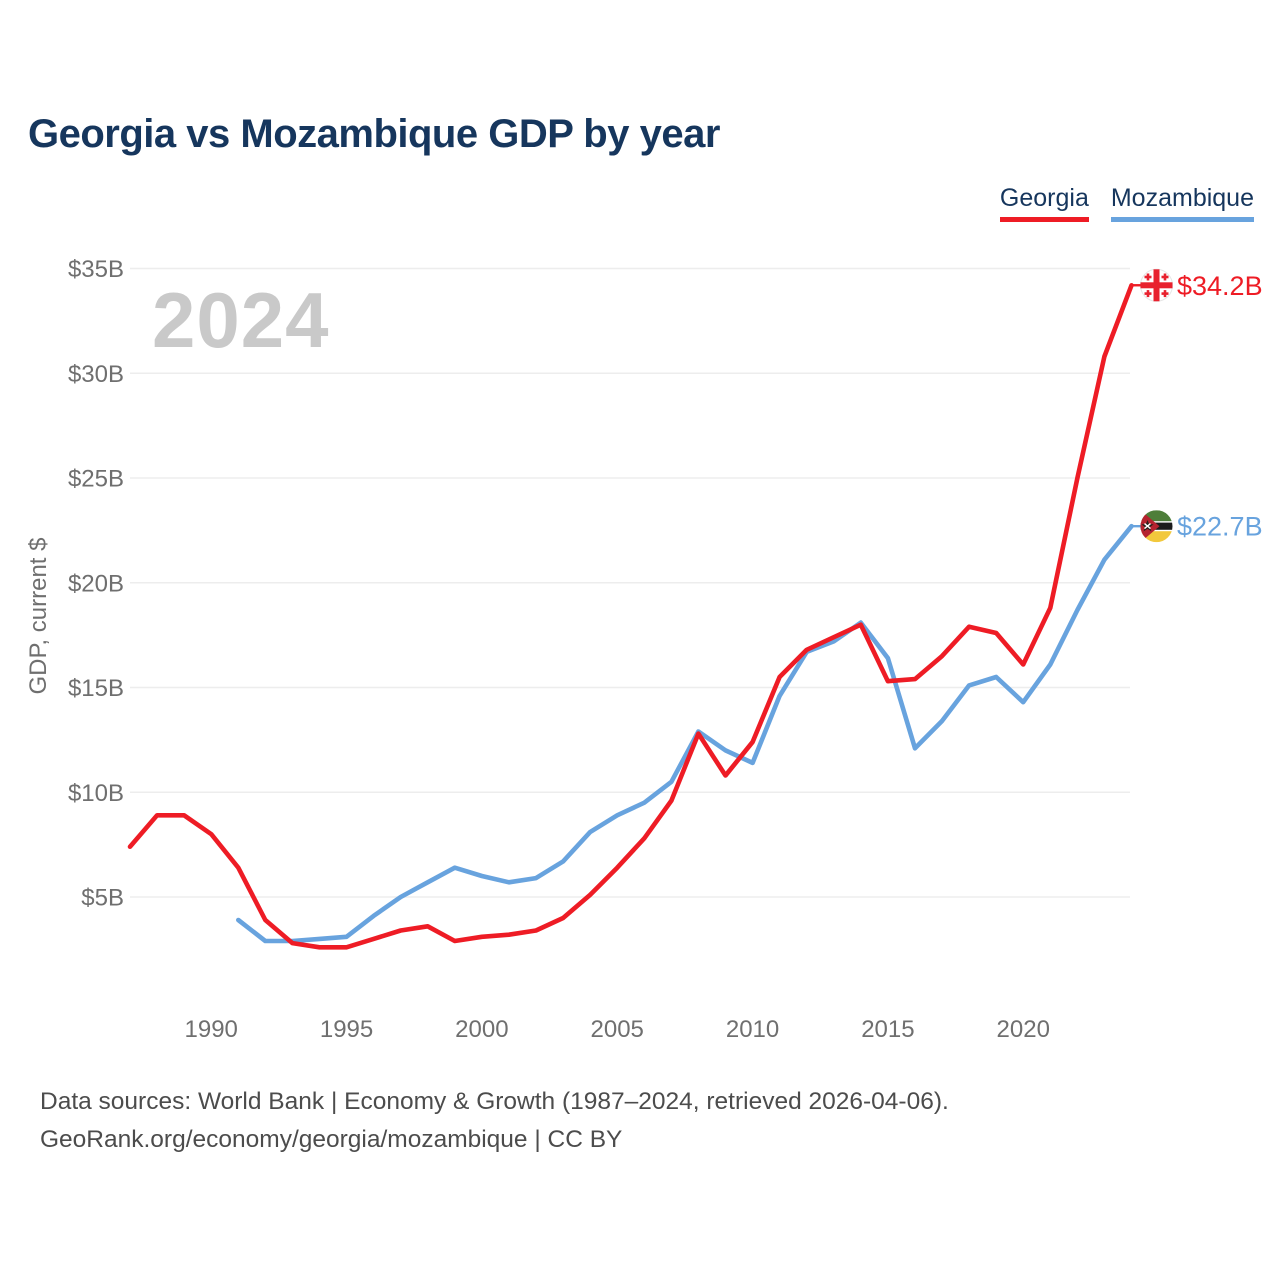 The width and height of the screenshot is (1280, 1280). I want to click on mozambique-end-value: $22.7B, so click(1220, 527).